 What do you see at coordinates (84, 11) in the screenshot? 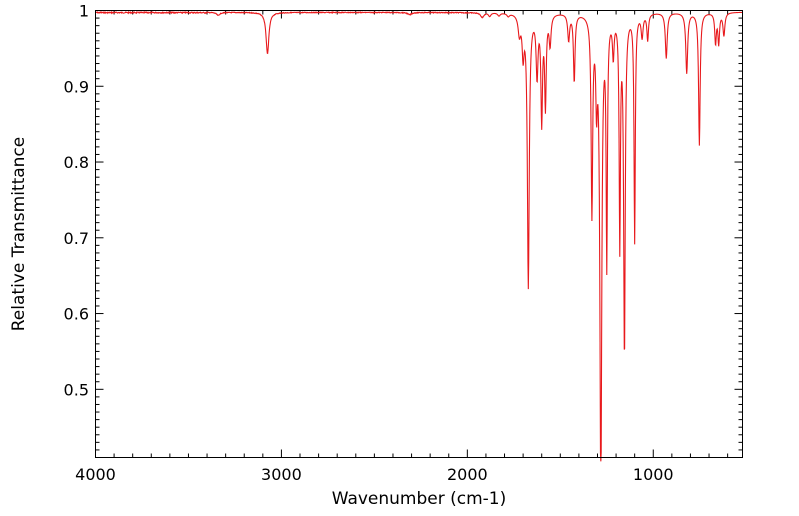
I see `y-tick-label: 1` at bounding box center [84, 11].